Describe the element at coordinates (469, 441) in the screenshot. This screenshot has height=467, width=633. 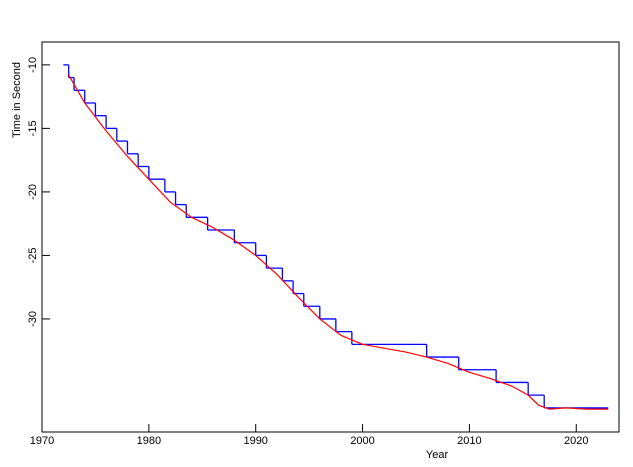
I see `x-tick-label: 2010` at that location.